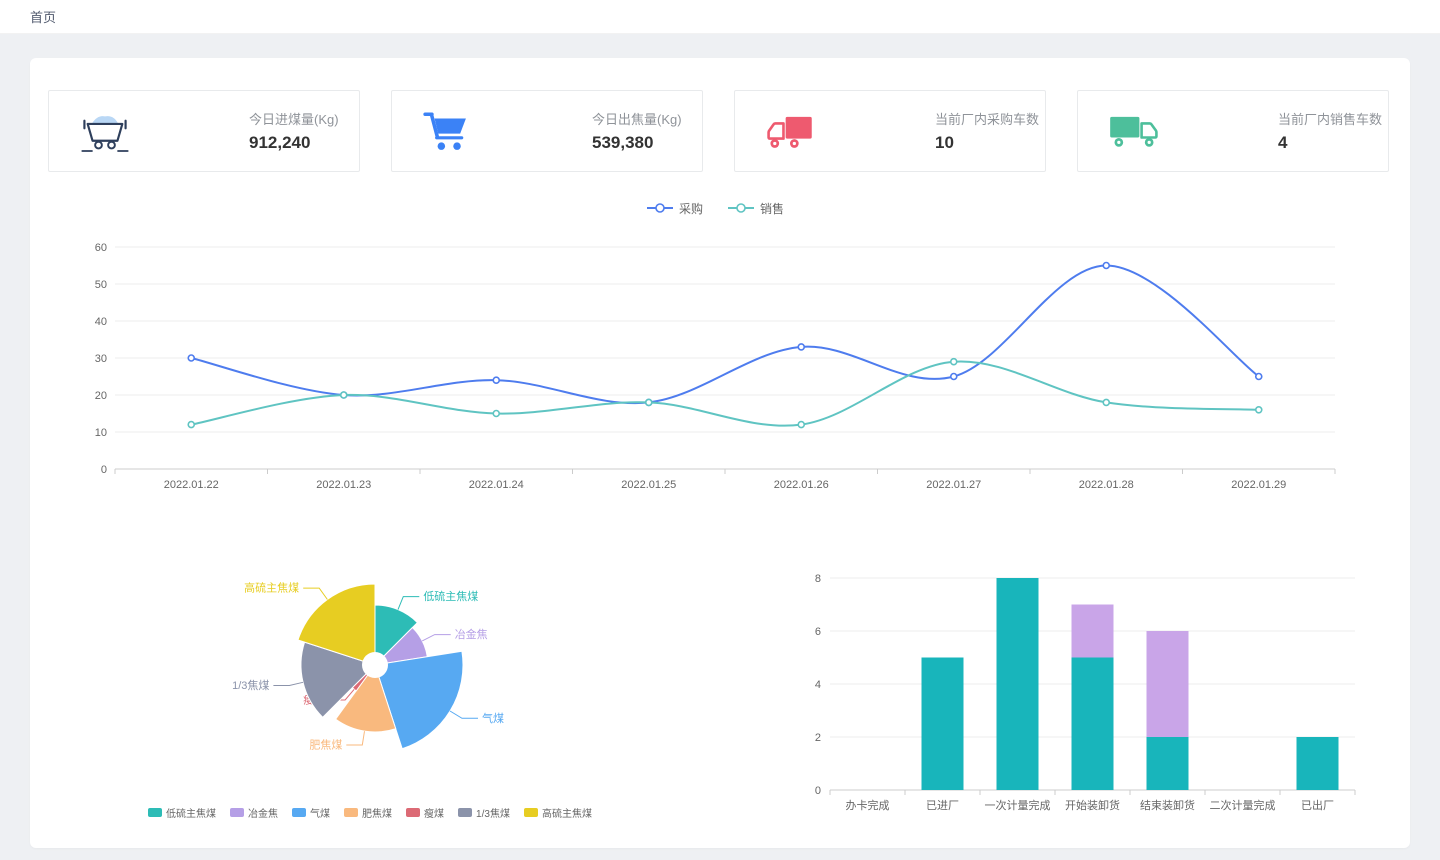 The image size is (1440, 860). I want to click on pie-legend-item-瘦煤: 瘦煤, so click(425, 812).